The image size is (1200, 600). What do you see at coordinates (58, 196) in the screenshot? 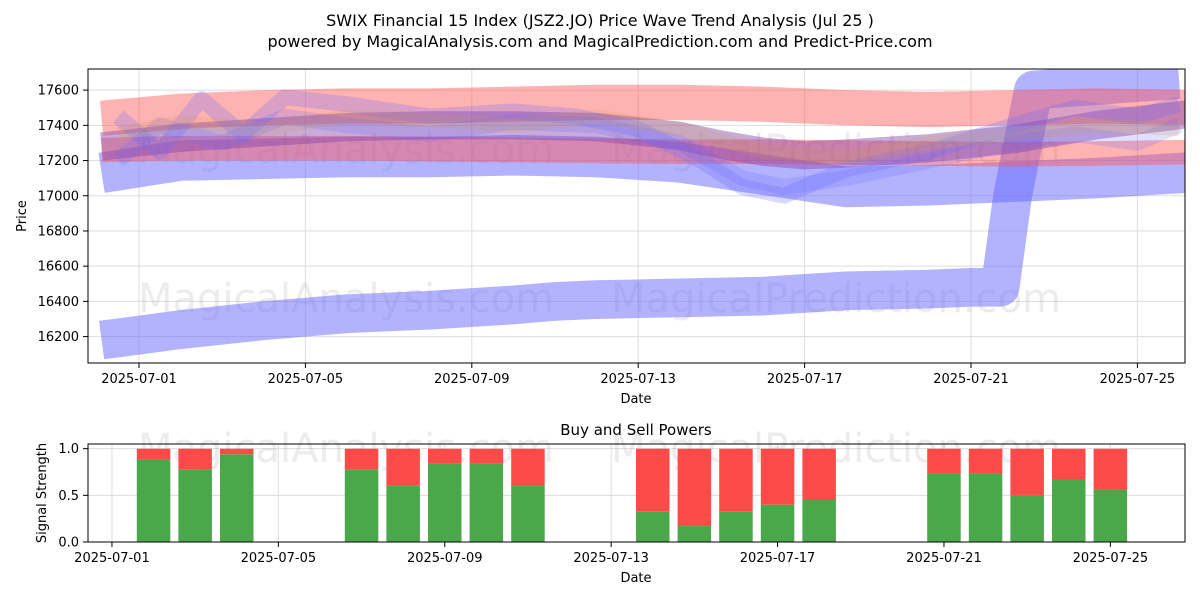
I see `main-y-tick-label: 17000` at bounding box center [58, 196].